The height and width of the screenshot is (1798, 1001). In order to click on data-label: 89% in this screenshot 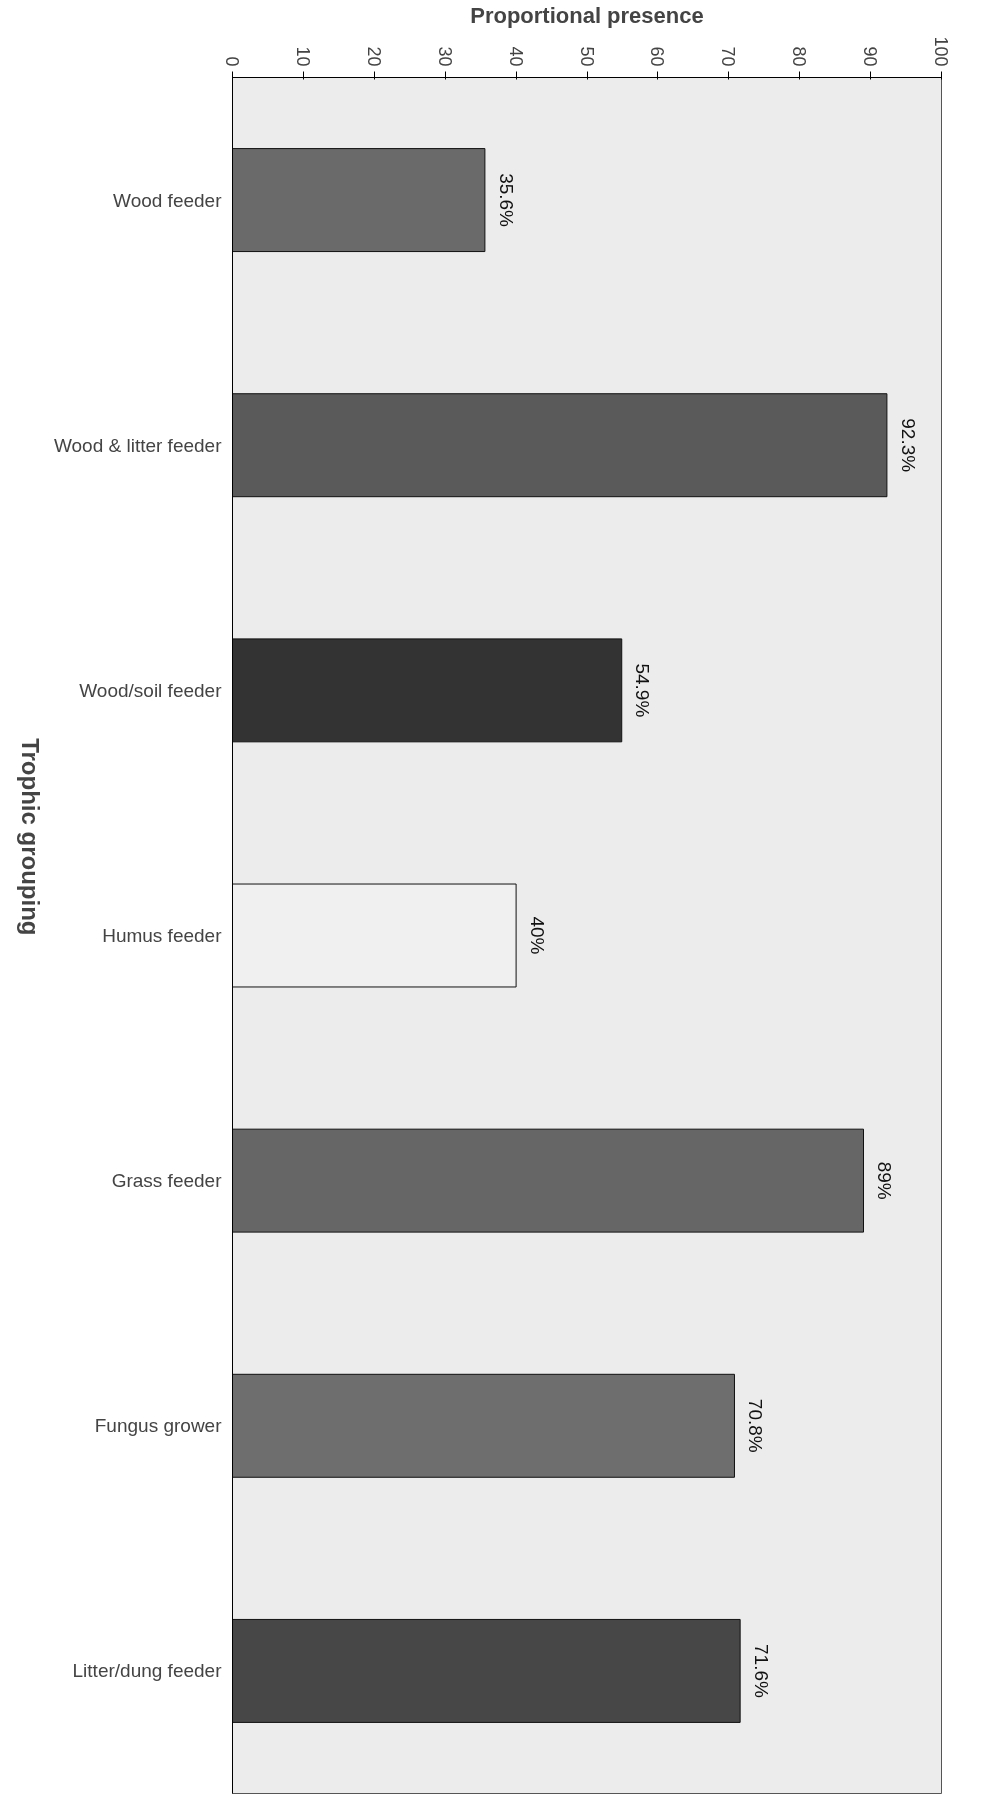, I will do `click(885, 1180)`.